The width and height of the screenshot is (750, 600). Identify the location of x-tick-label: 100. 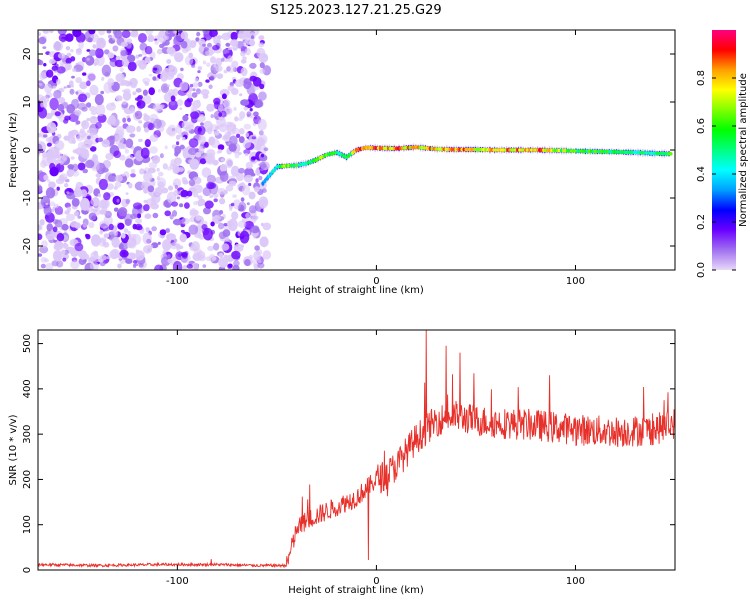
(575, 581).